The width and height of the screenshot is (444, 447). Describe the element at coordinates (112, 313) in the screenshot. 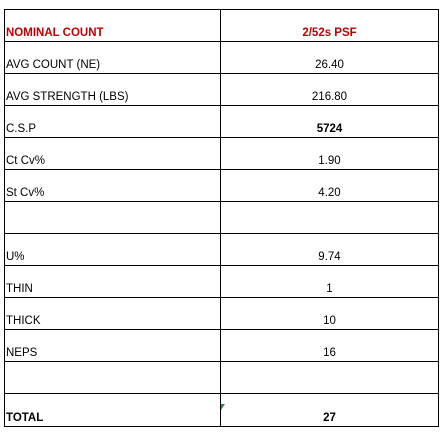

I see `row-label-cell: THICK` at that location.